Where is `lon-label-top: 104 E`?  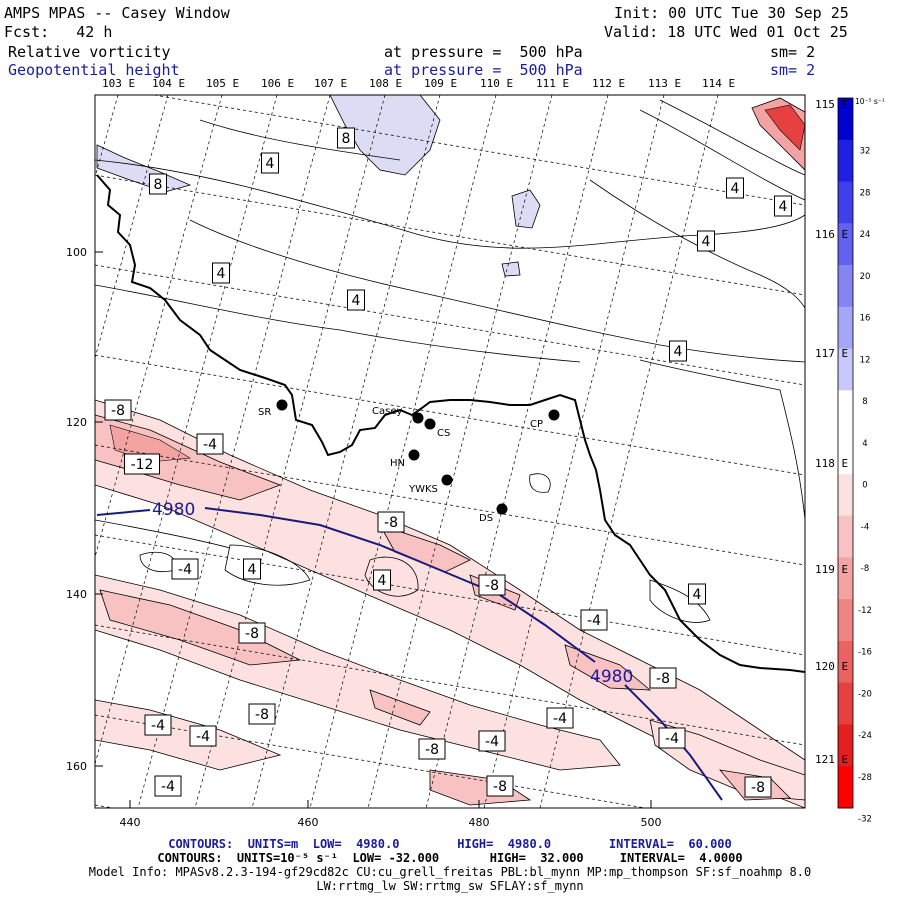
lon-label-top: 104 E is located at coordinates (169, 83).